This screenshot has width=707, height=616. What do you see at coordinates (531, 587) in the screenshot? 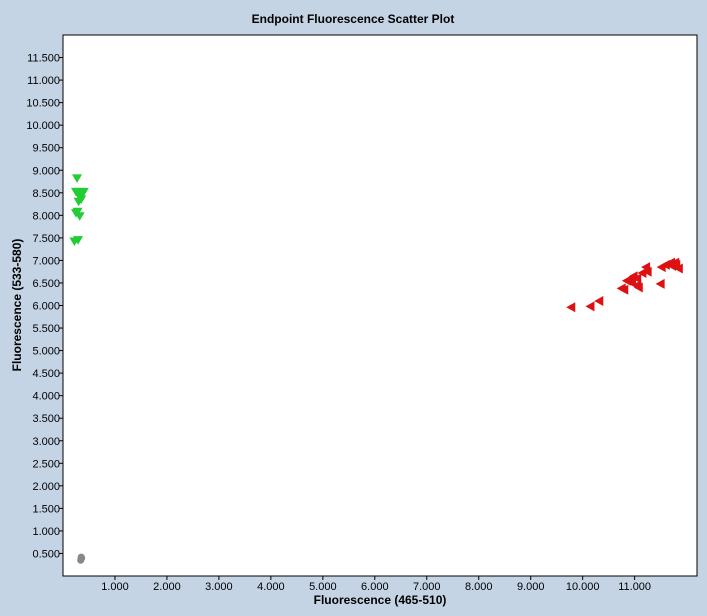
I see `x-tick-label: 9.000` at bounding box center [531, 587].